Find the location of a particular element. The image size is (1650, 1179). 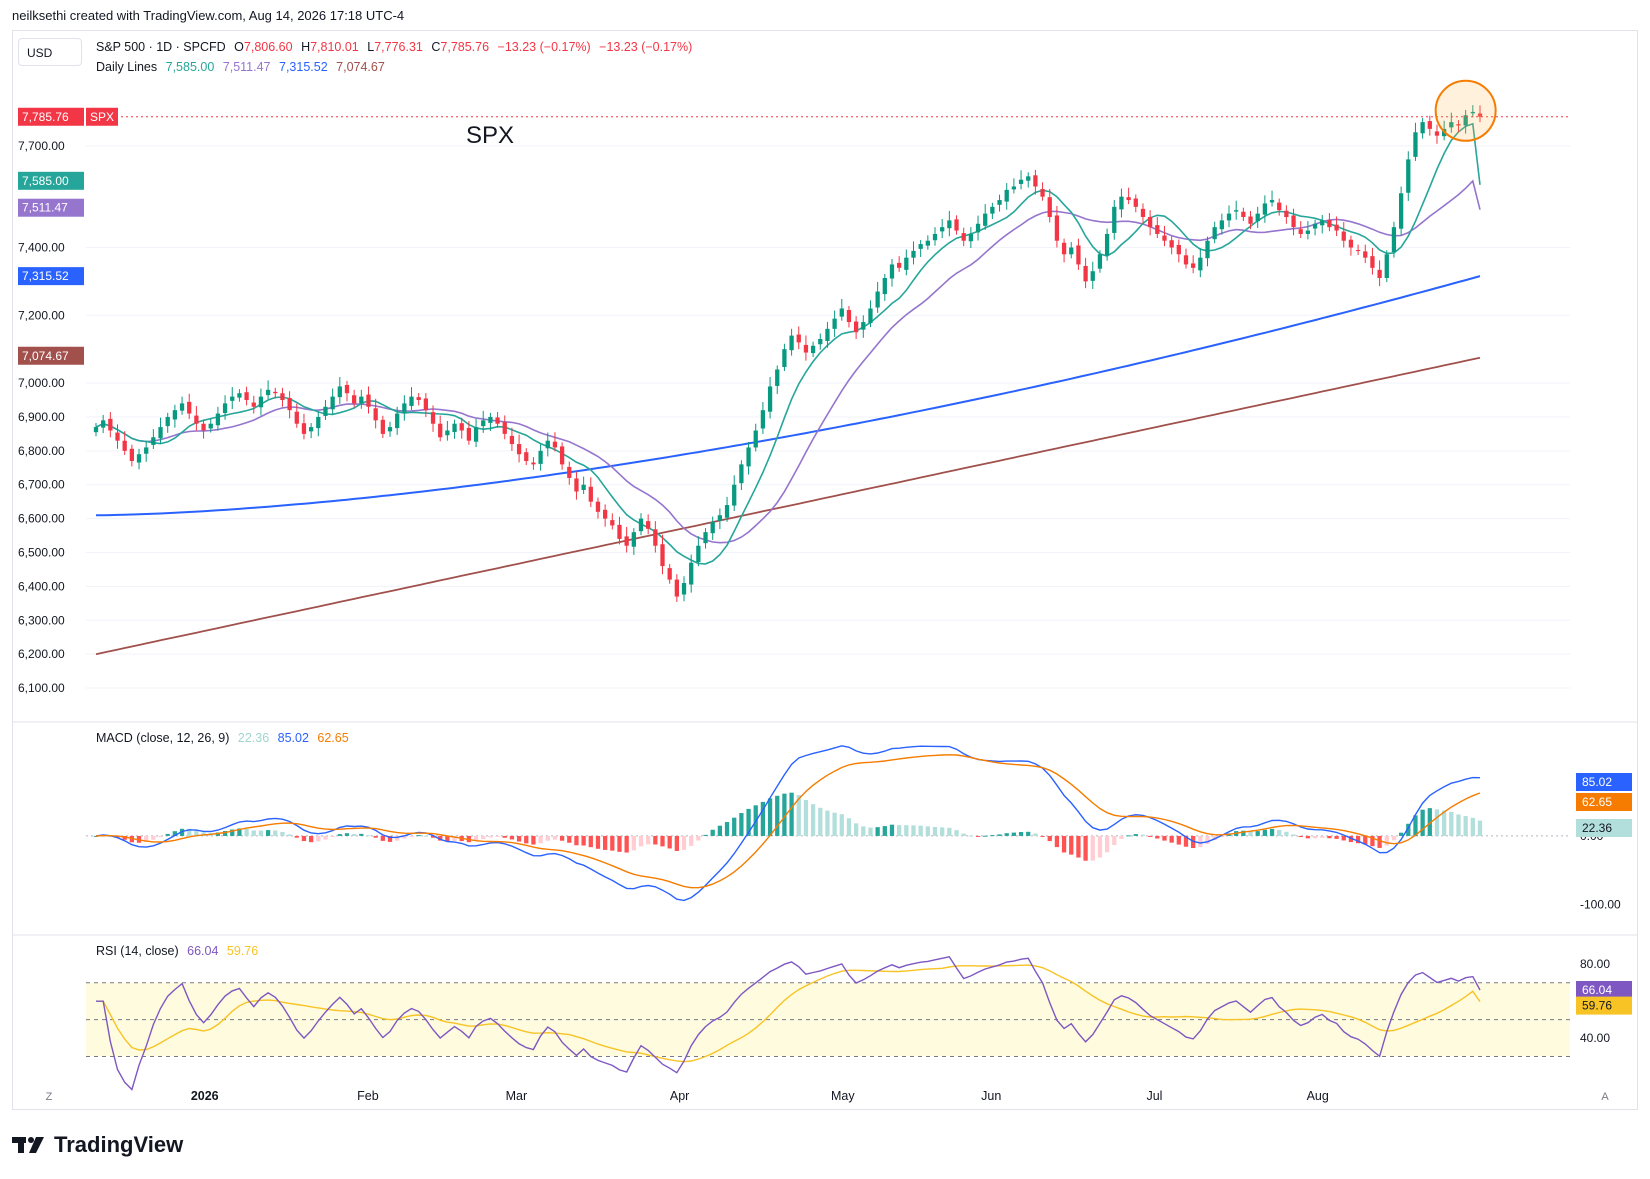

rsi-tick-label: 40.00 is located at coordinates (1595, 1038).